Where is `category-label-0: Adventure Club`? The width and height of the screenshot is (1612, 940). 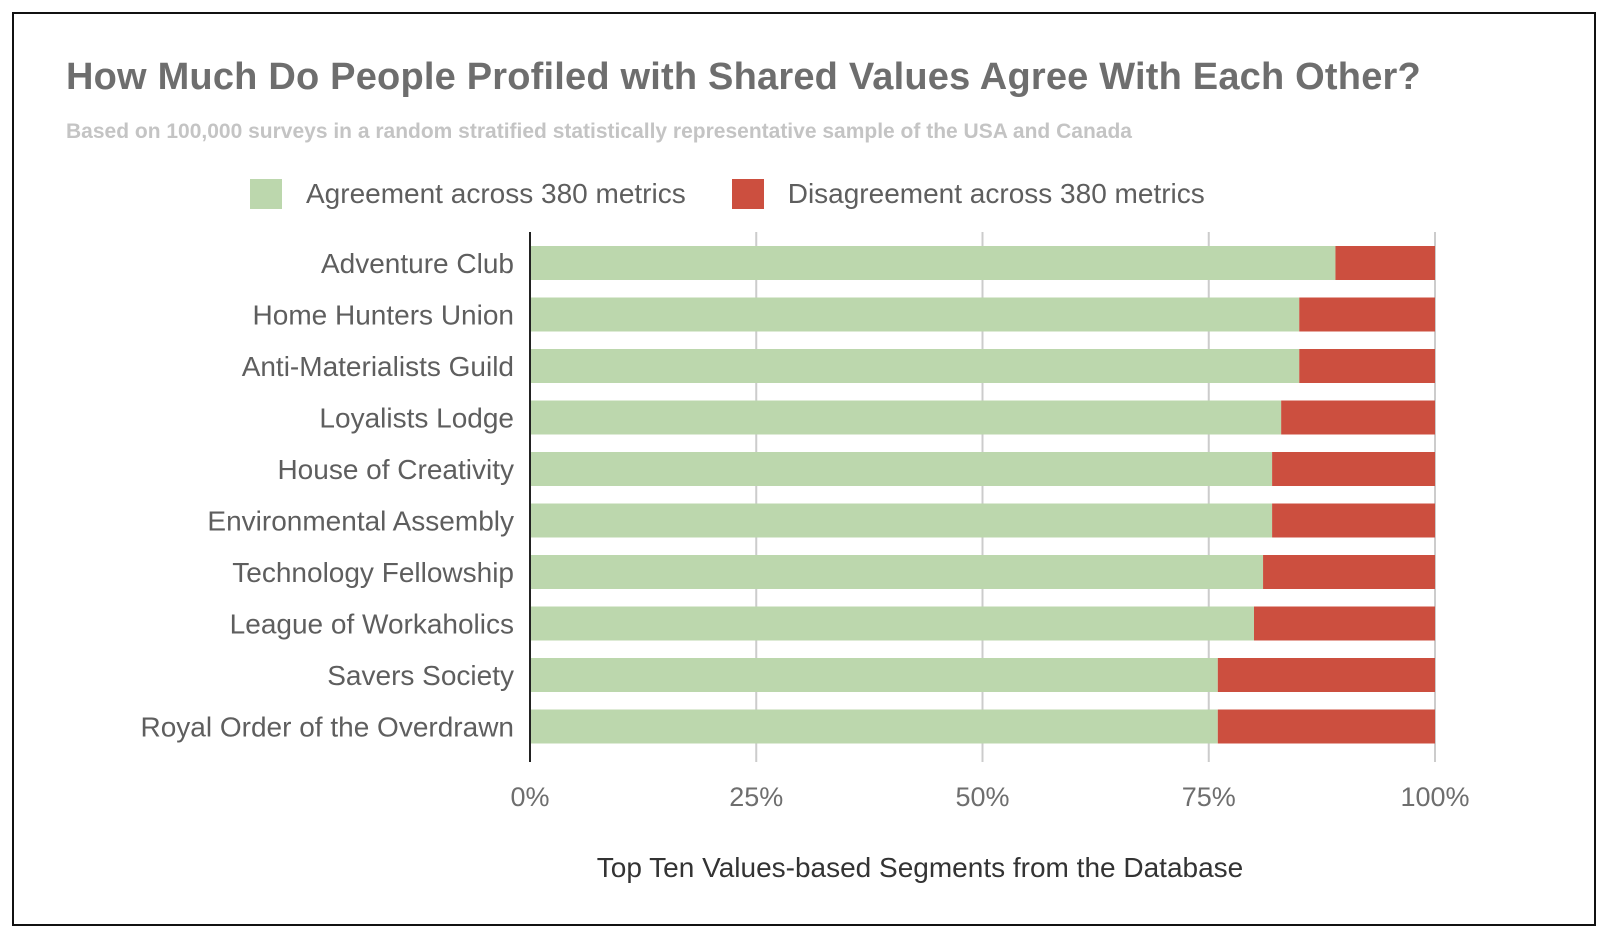
category-label-0: Adventure Club is located at coordinates (417, 263).